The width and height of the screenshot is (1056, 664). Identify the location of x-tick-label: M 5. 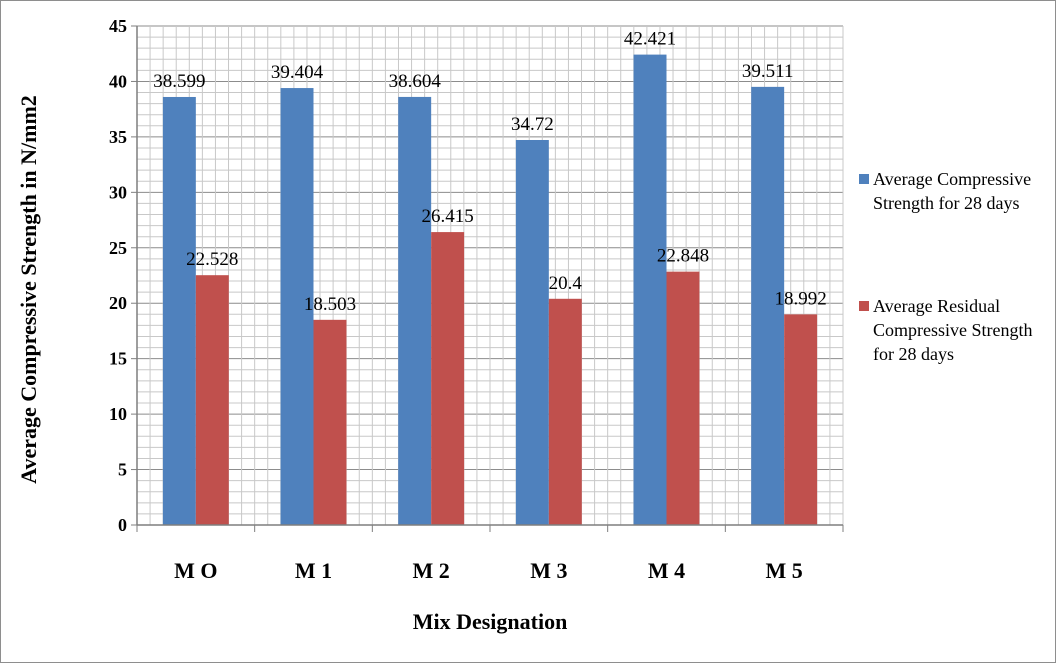
(784, 570).